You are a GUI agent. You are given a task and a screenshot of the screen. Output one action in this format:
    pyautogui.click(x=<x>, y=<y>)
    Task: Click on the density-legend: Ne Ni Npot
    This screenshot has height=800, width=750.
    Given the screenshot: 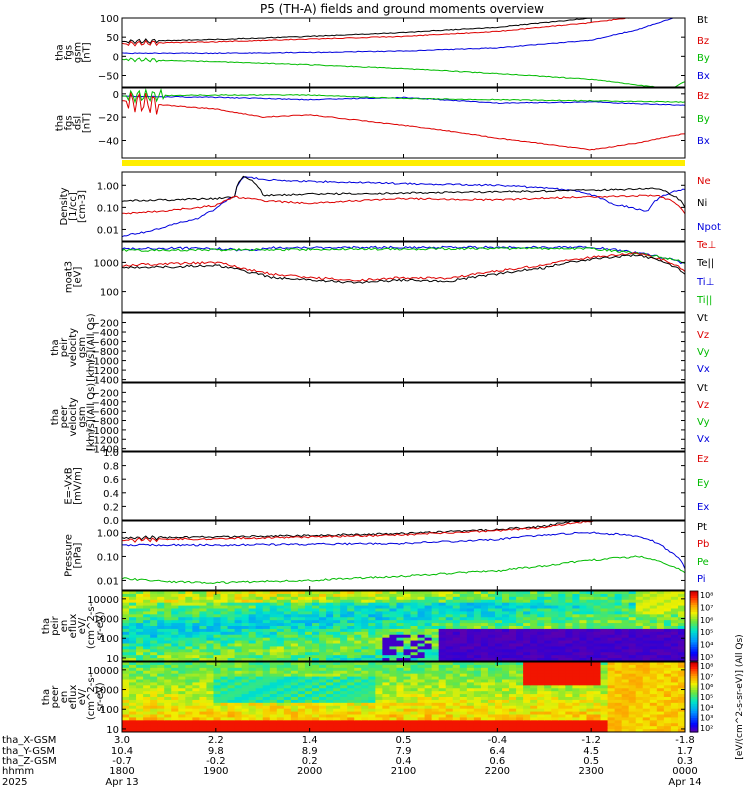 What is the action you would take?
    pyautogui.click(x=709, y=204)
    